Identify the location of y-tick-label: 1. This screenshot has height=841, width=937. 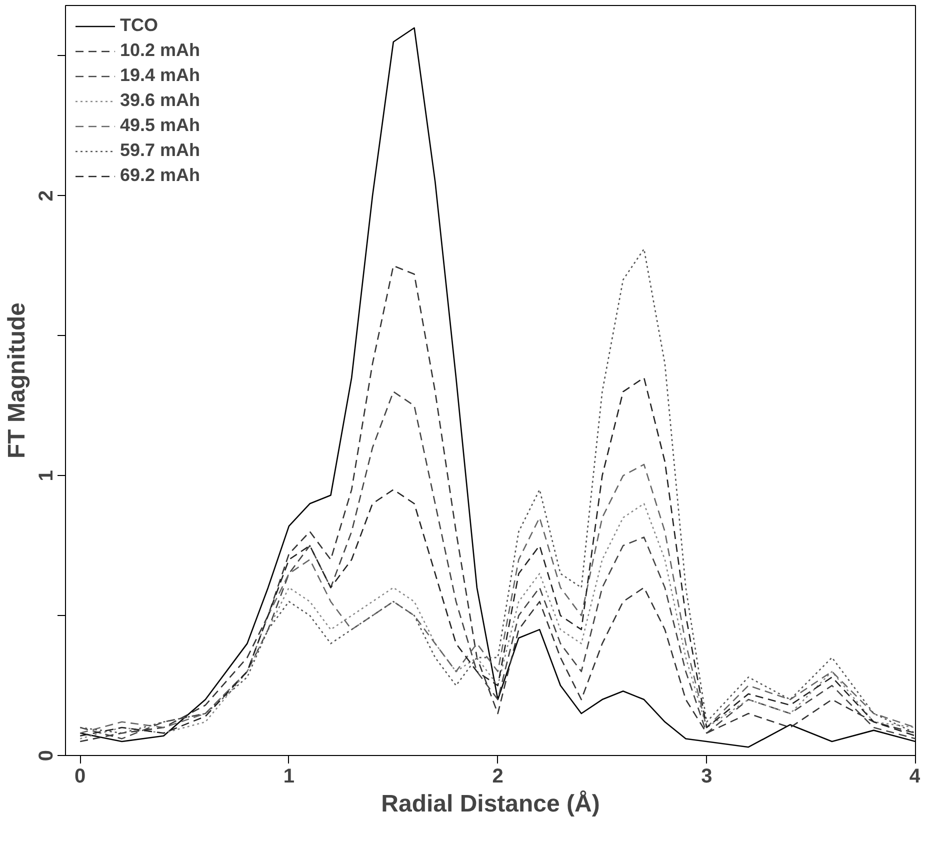
(47, 476).